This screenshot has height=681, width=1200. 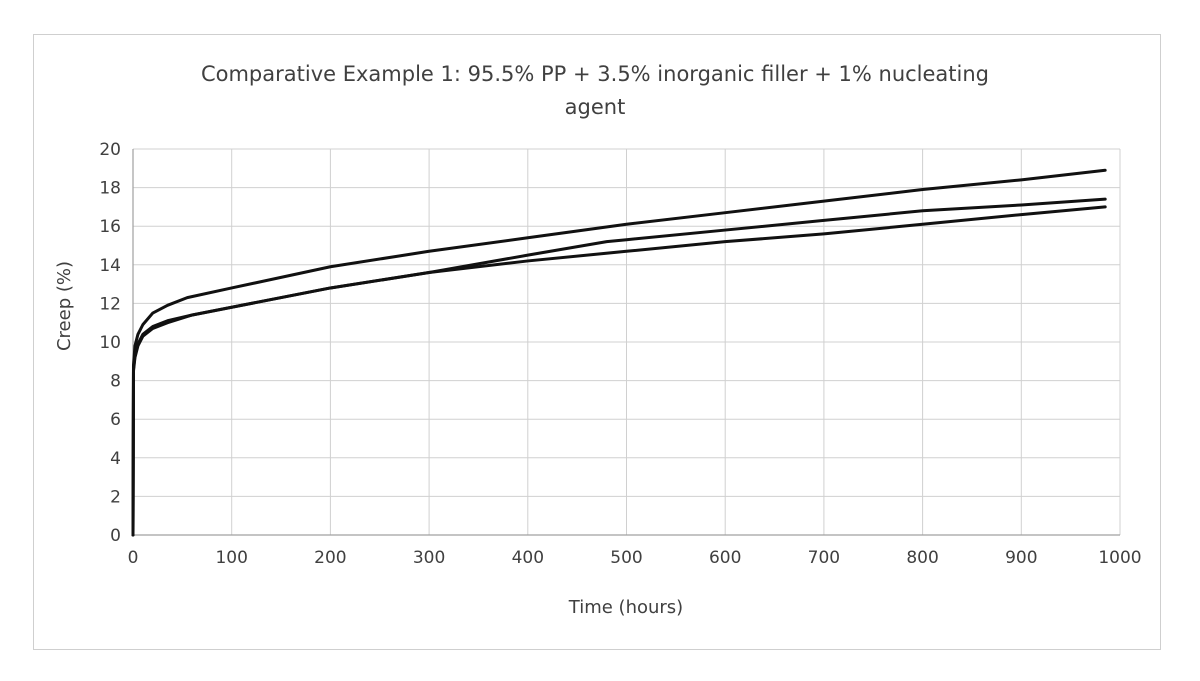 What do you see at coordinates (64, 306) in the screenshot?
I see `y-axis-title: Creep (%)` at bounding box center [64, 306].